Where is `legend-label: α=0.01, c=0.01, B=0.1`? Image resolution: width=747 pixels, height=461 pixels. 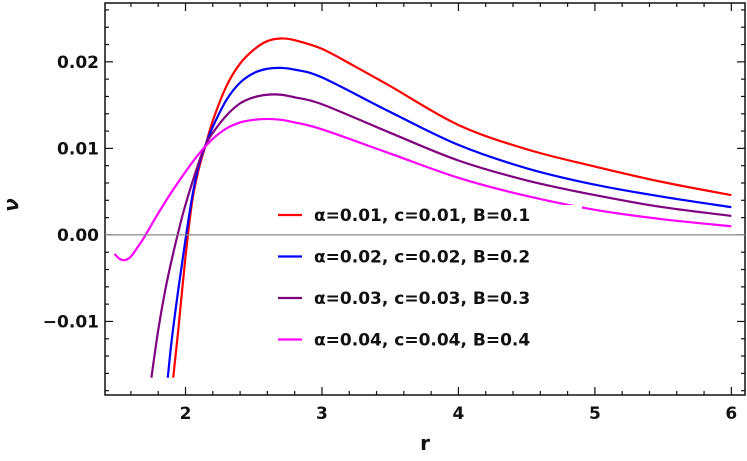
legend-label: α=0.01, c=0.01, B=0.1 is located at coordinates (422, 216).